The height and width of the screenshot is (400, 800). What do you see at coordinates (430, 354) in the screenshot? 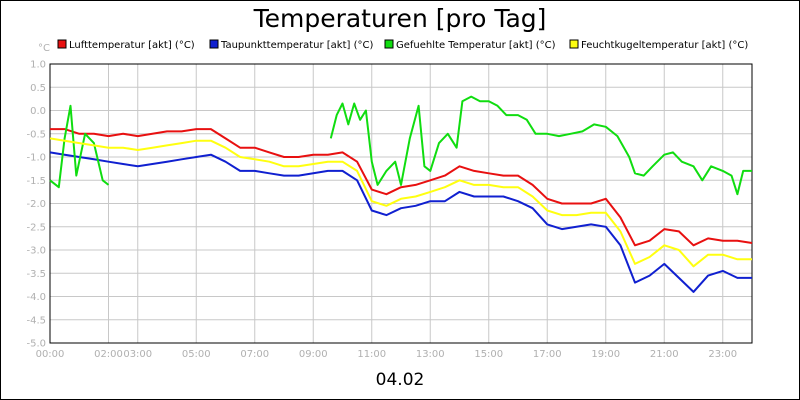
I see `x-tick-label: 13:00` at bounding box center [430, 354].